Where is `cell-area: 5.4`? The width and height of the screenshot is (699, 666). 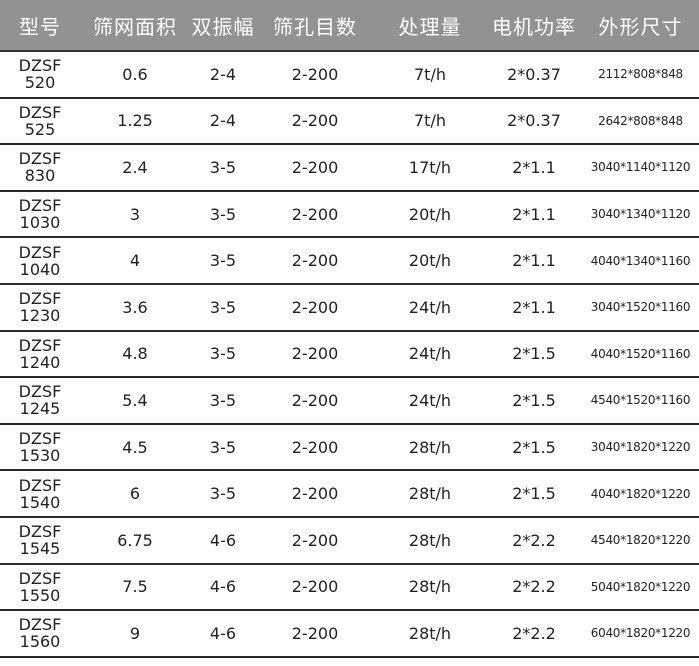 cell-area: 5.4 is located at coordinates (135, 401).